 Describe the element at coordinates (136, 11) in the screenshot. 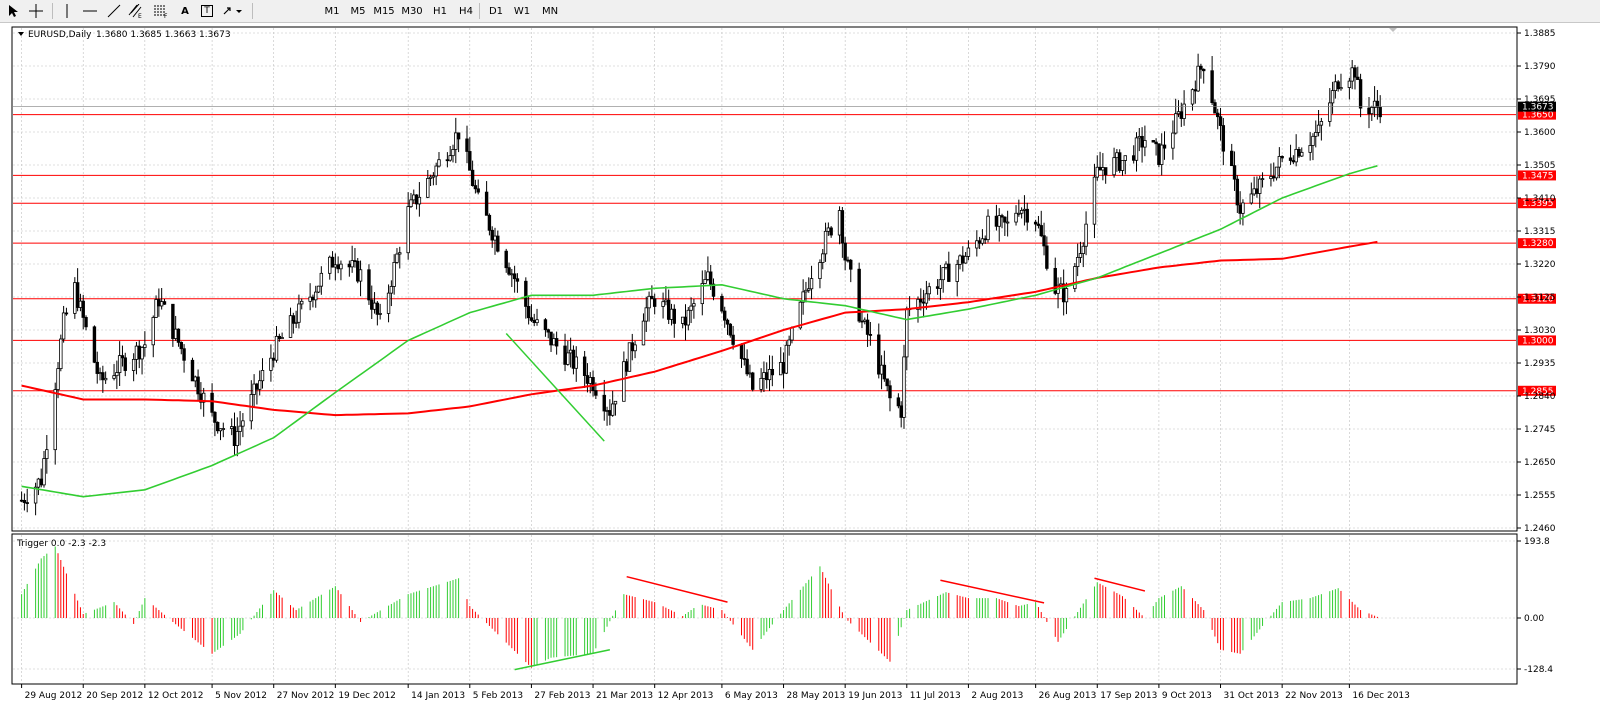

I see `equidistant-channel-icon: E` at that location.